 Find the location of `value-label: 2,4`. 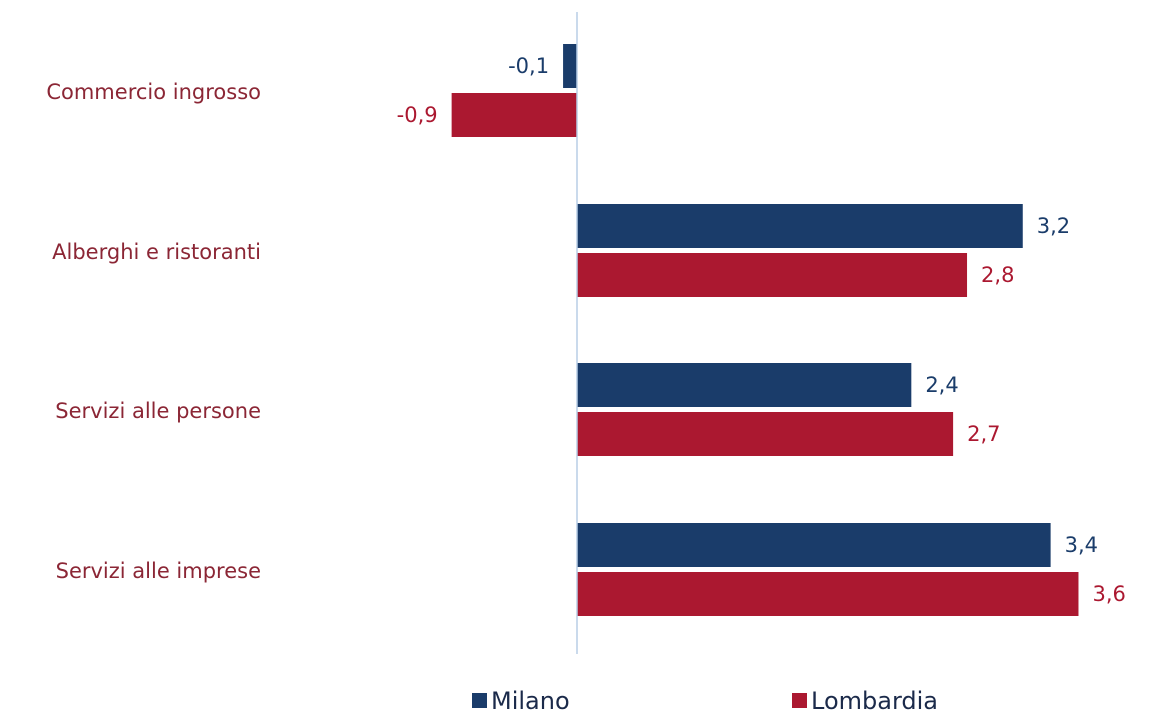

value-label: 2,4 is located at coordinates (941, 385).